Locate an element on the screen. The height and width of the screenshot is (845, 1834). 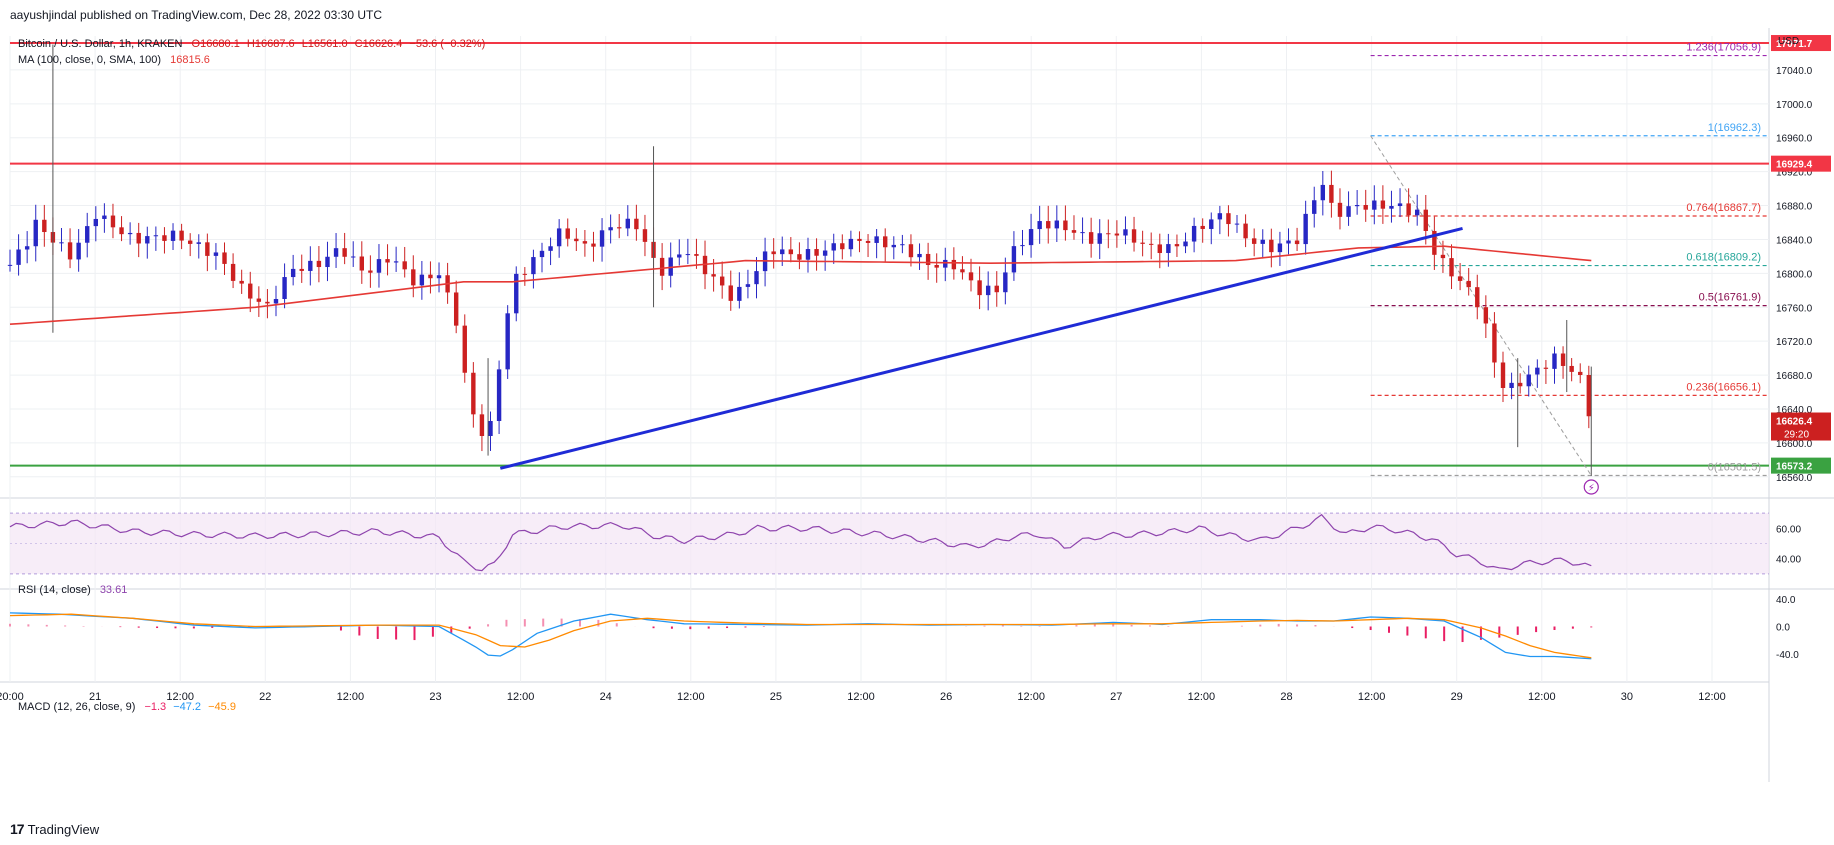
x-tick-label: 30 is located at coordinates (1627, 697).